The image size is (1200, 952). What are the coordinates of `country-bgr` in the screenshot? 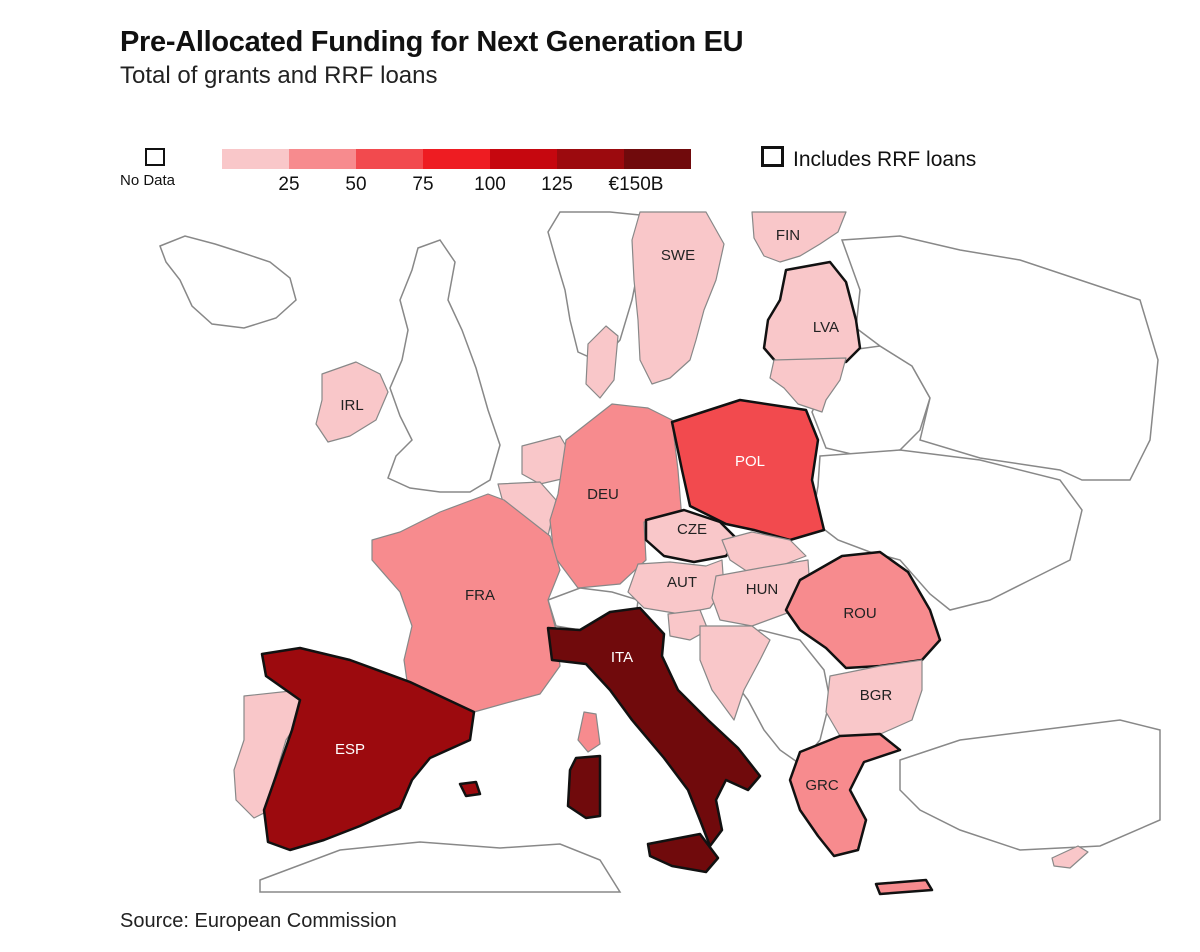 It's located at (874, 698).